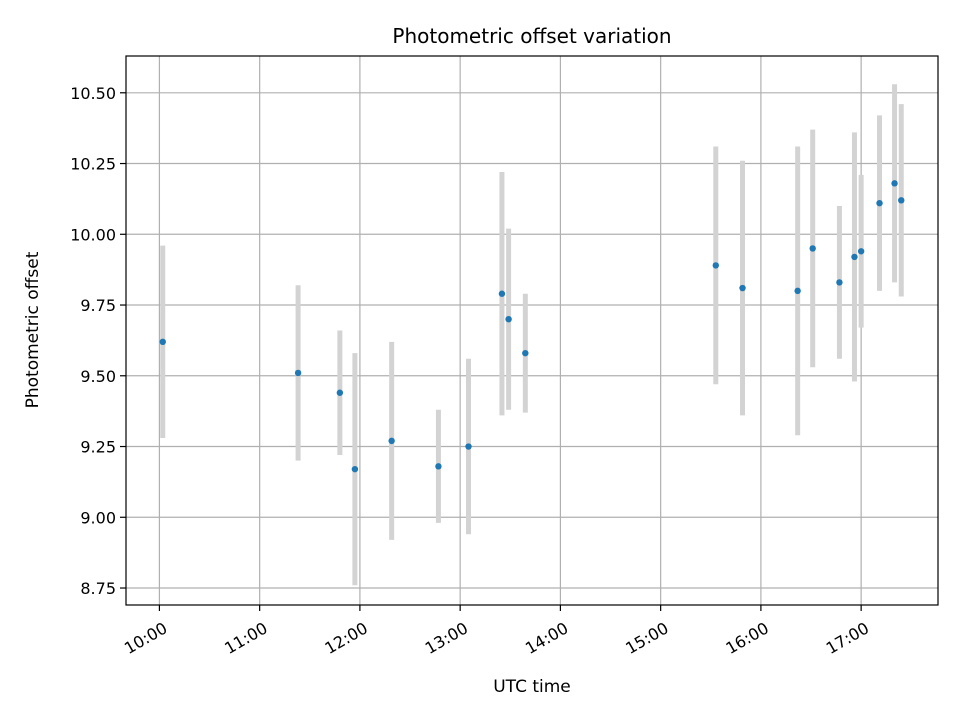 This screenshot has height=720, width=960. Describe the element at coordinates (98, 517) in the screenshot. I see `y-tick-label: 9.00` at that location.